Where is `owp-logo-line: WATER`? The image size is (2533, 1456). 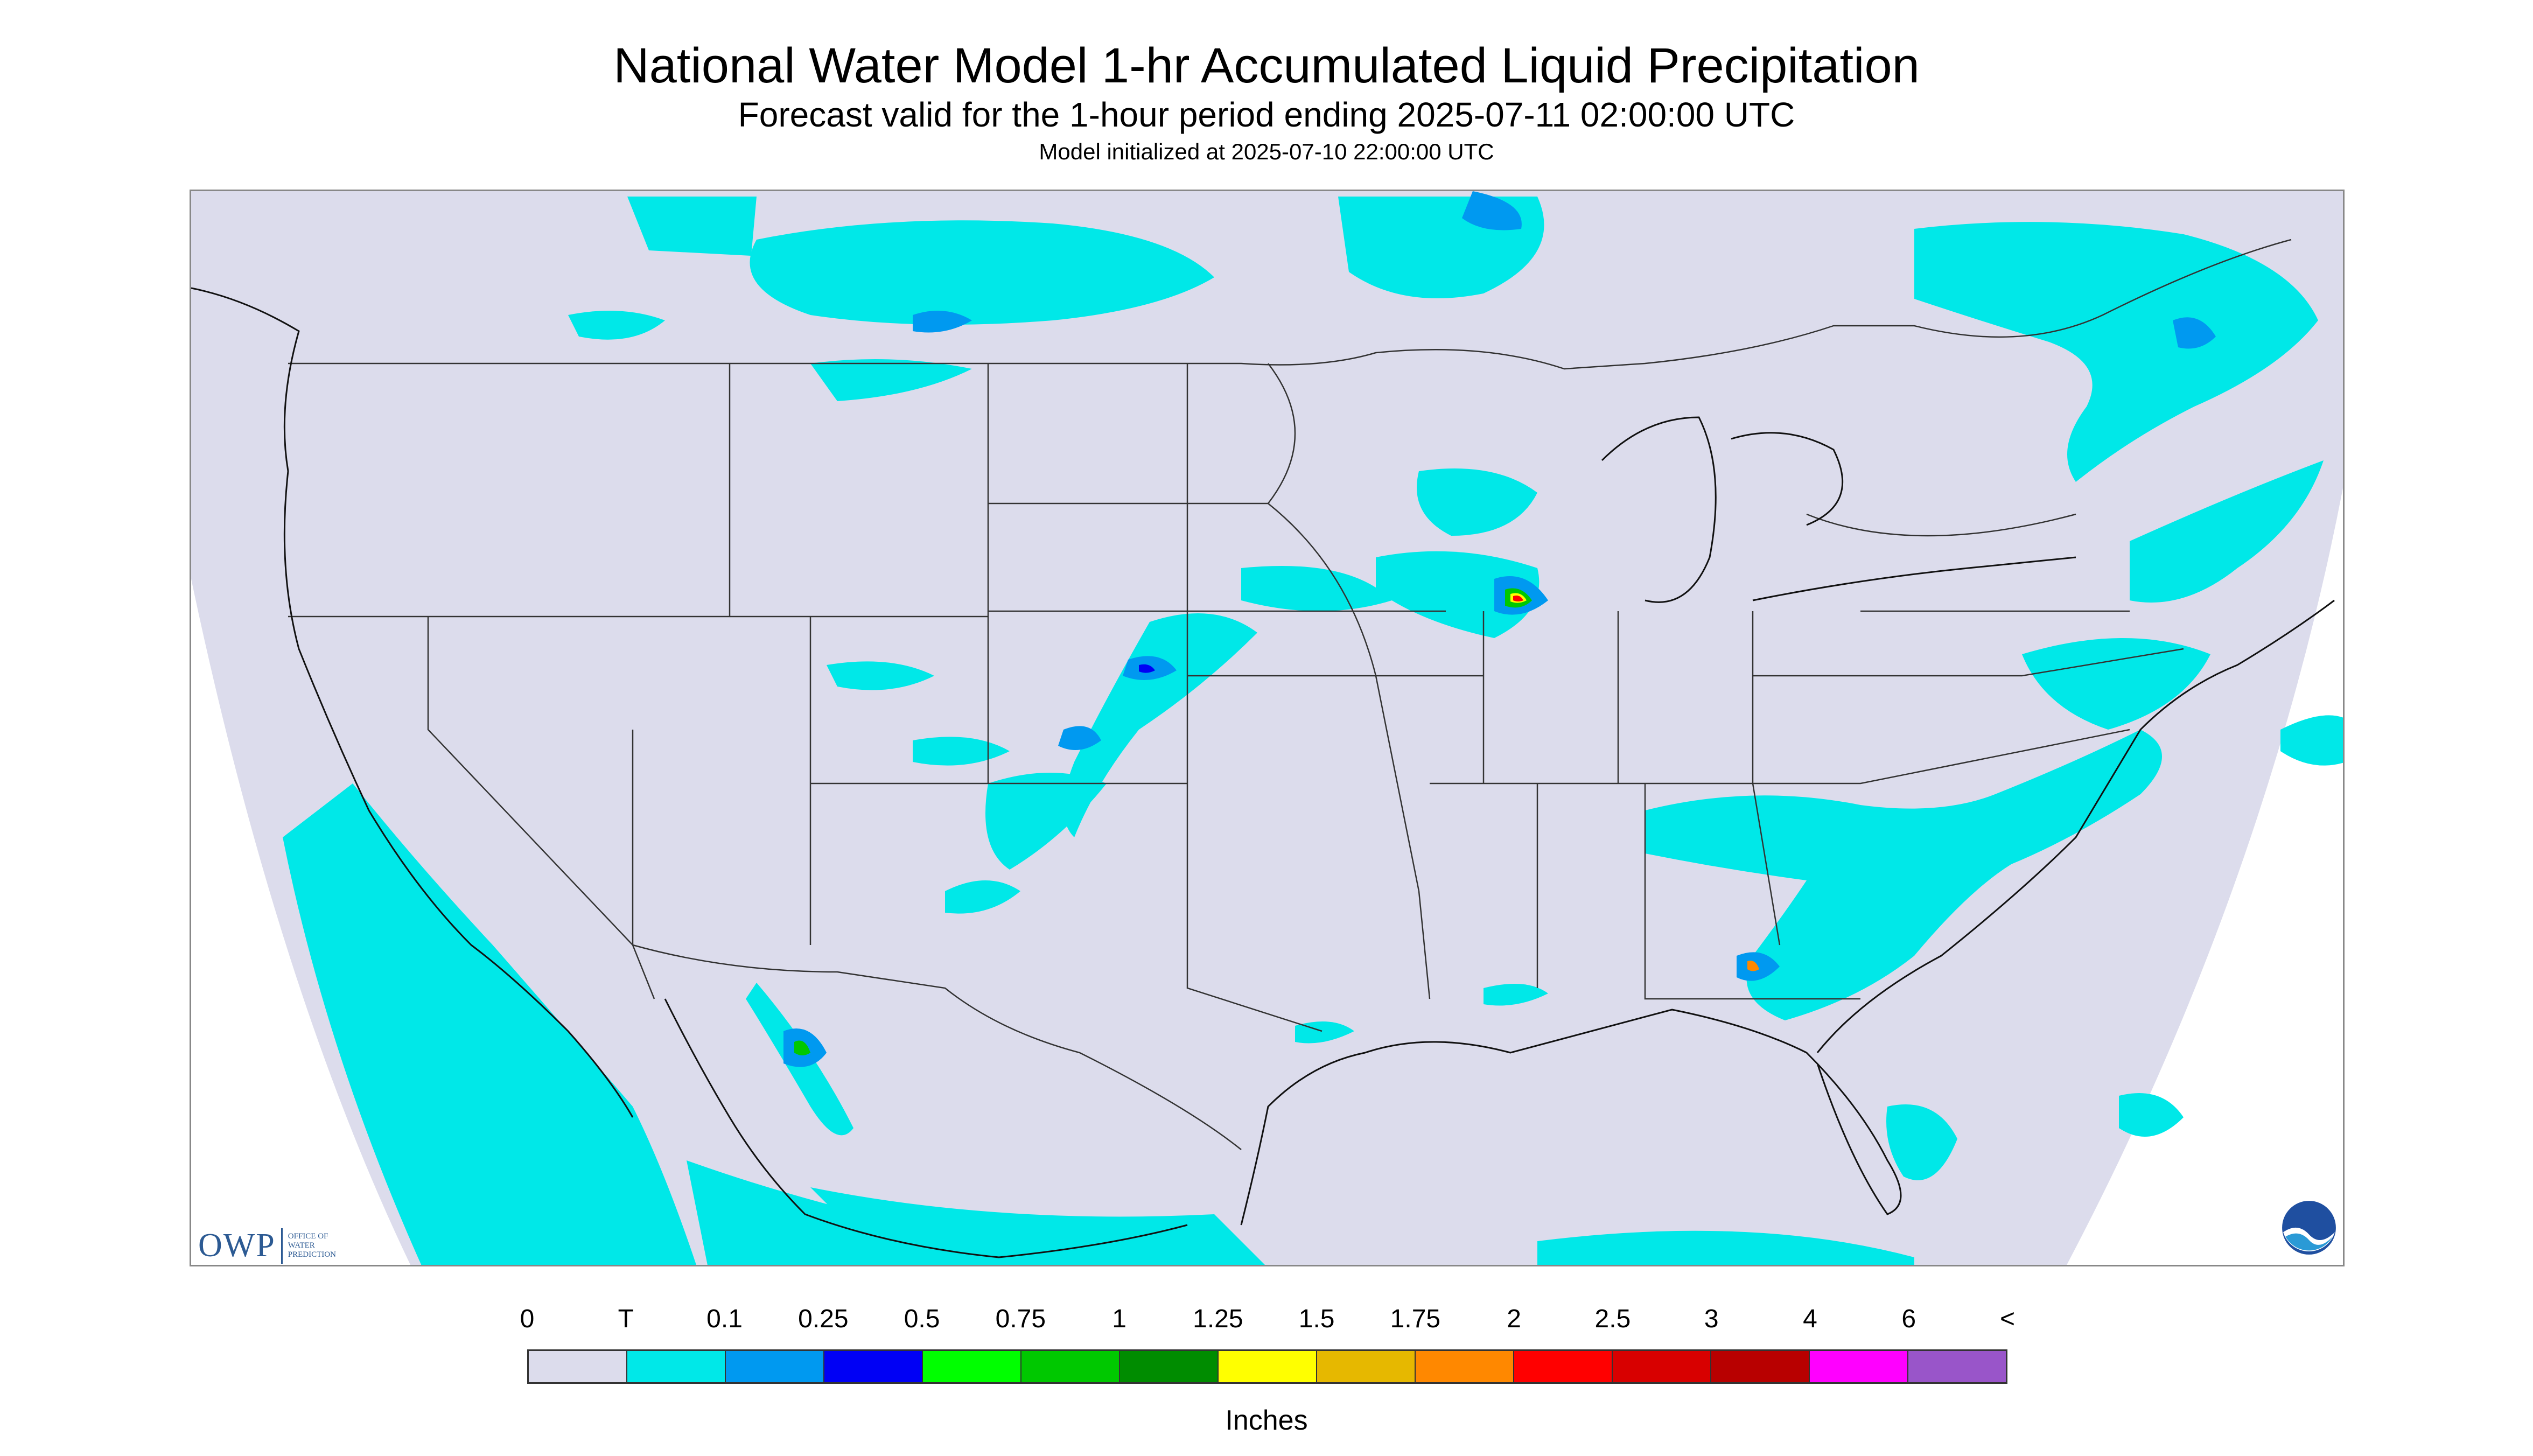
owp-logo-line: WATER is located at coordinates (302, 1245).